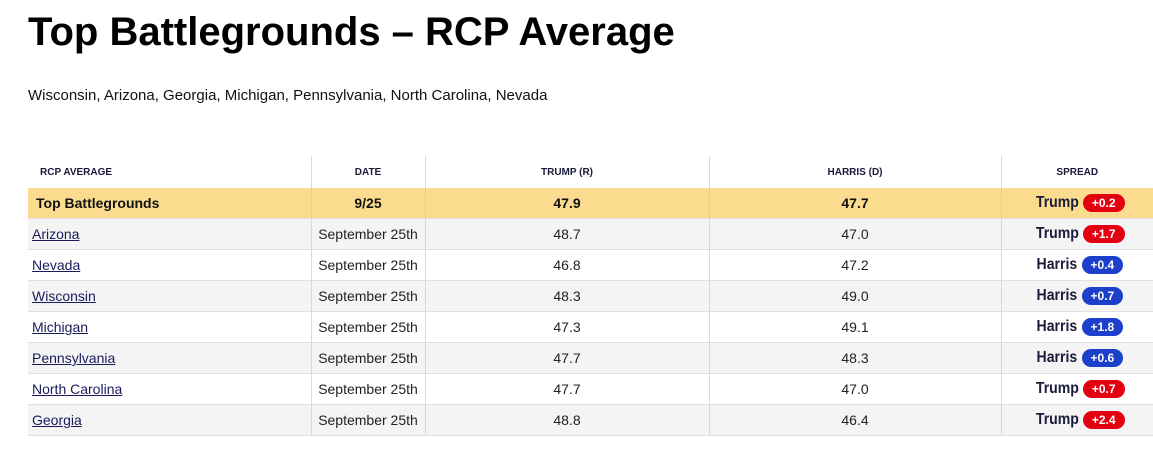 Image resolution: width=1153 pixels, height=449 pixels. Describe the element at coordinates (1102, 265) in the screenshot. I see `spread-badge: +0.4` at that location.